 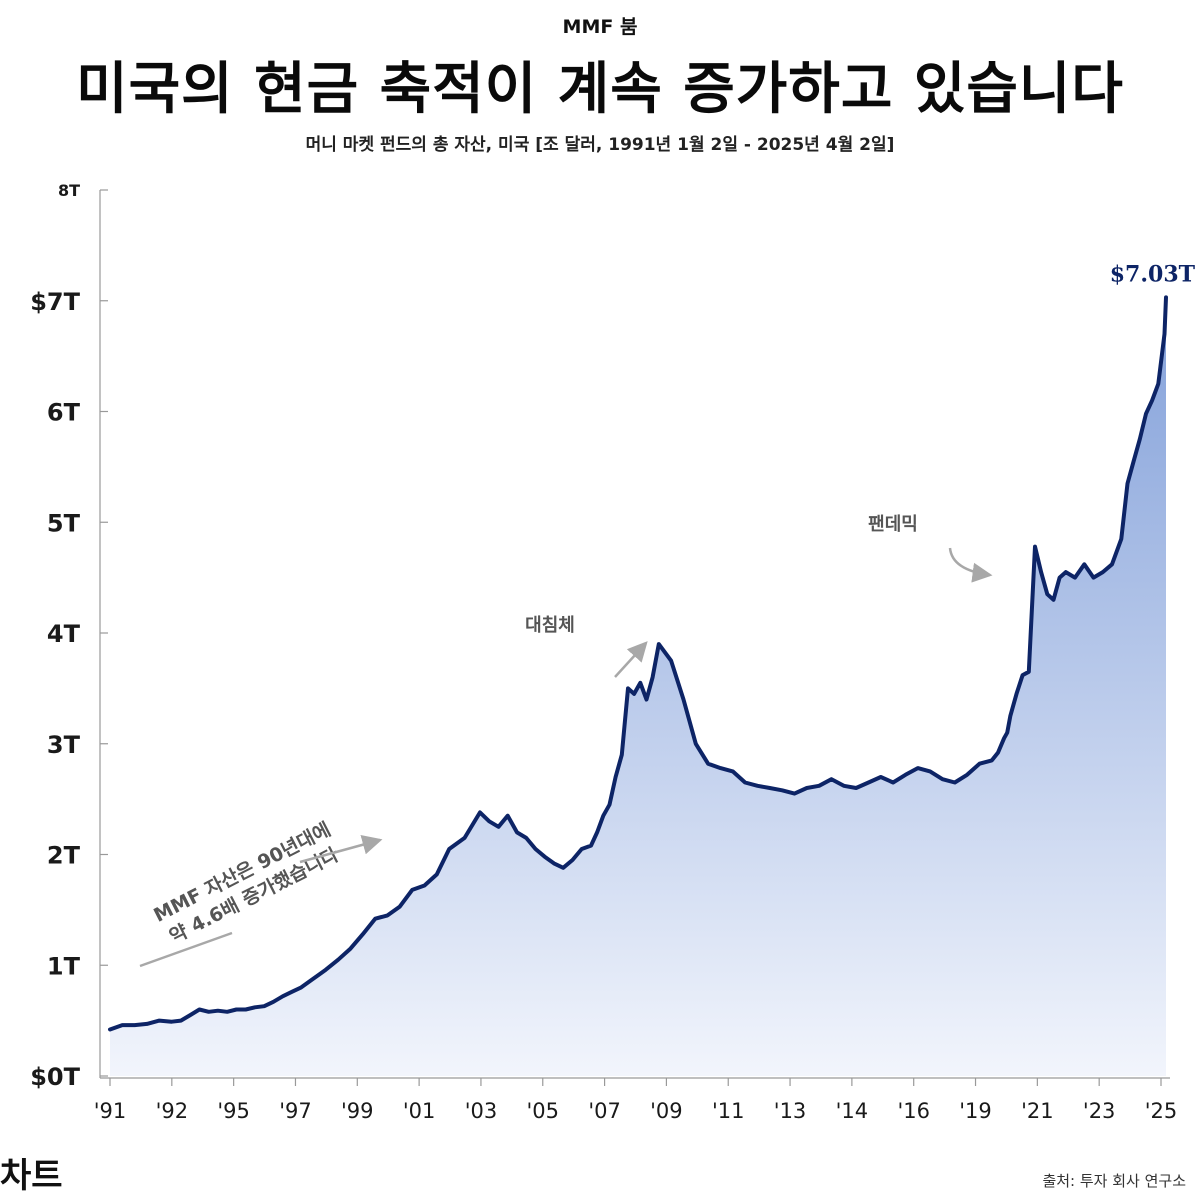 I want to click on x-tick-label: '91, so click(x=110, y=1111).